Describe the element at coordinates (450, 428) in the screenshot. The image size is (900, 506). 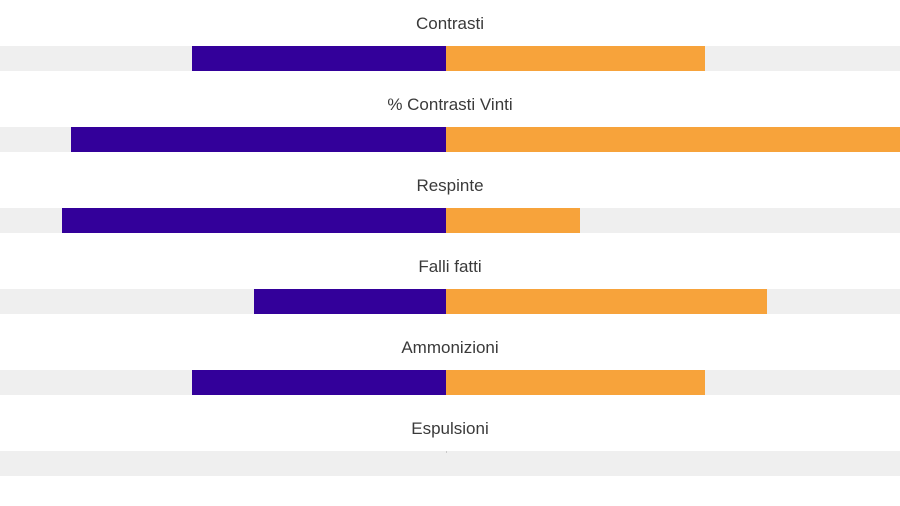
I see `stat-label: Espulsioni` at that location.